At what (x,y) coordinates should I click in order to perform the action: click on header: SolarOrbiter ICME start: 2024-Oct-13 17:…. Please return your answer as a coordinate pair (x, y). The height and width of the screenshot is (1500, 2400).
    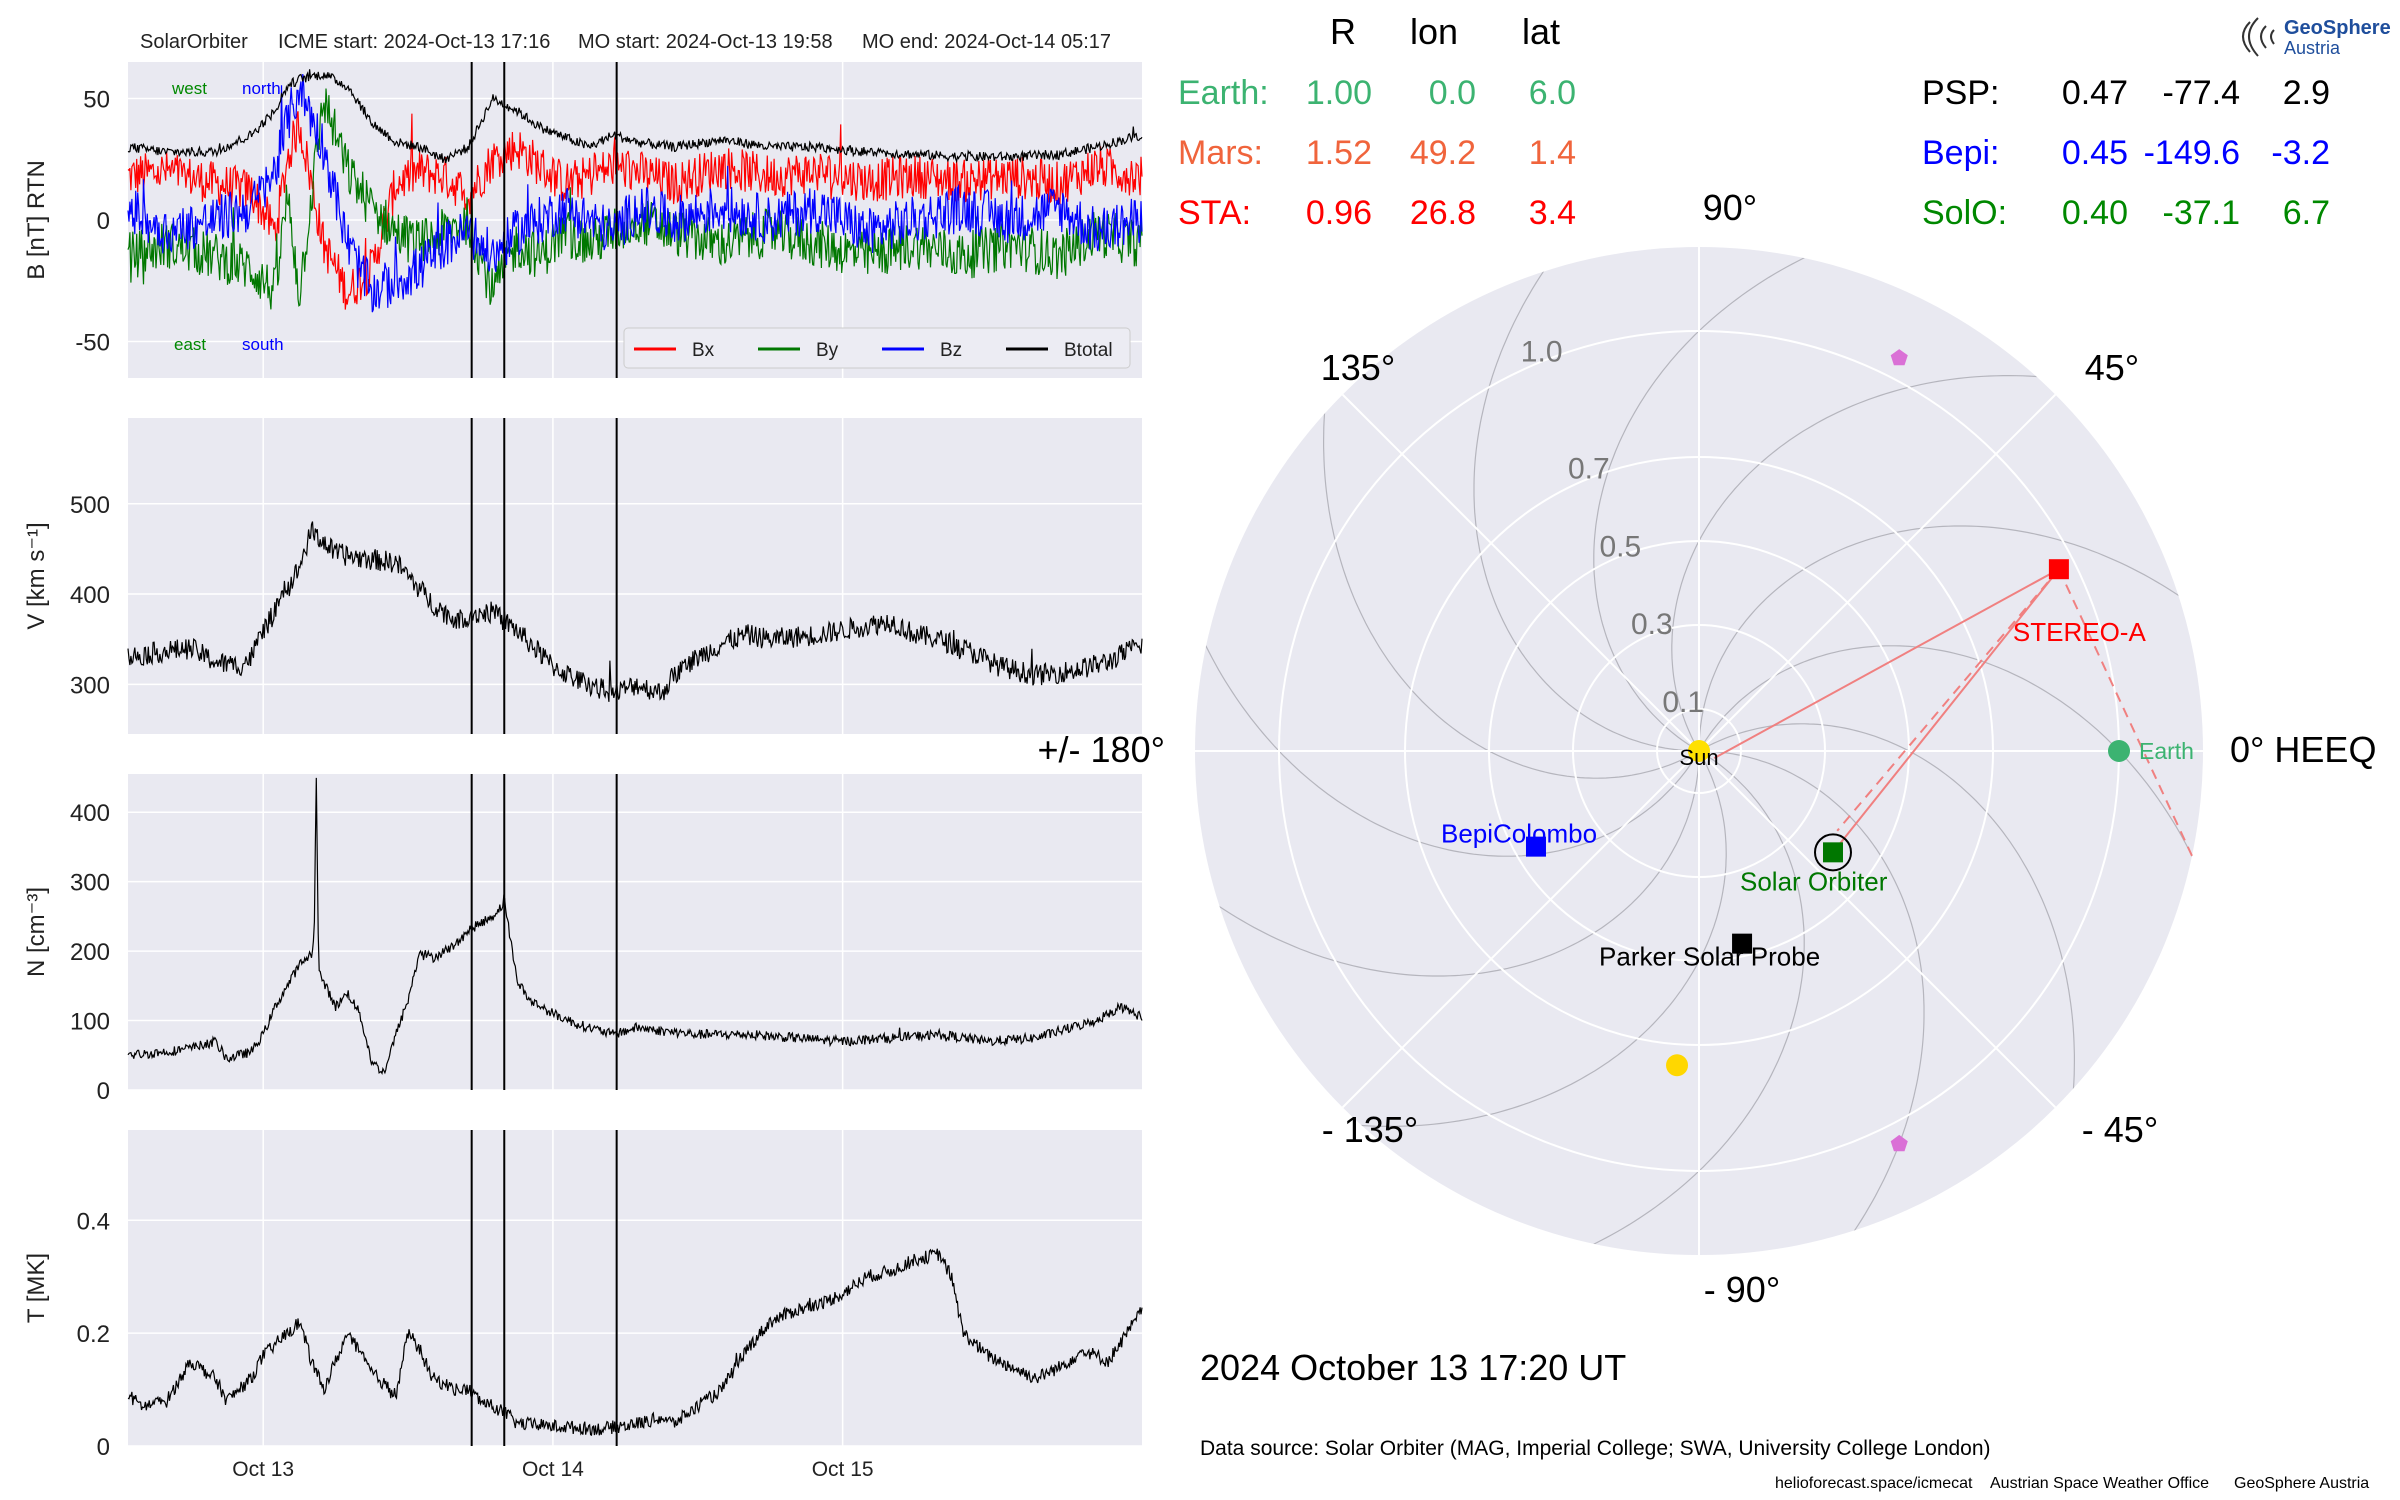
    Looking at the image, I should click on (625, 42).